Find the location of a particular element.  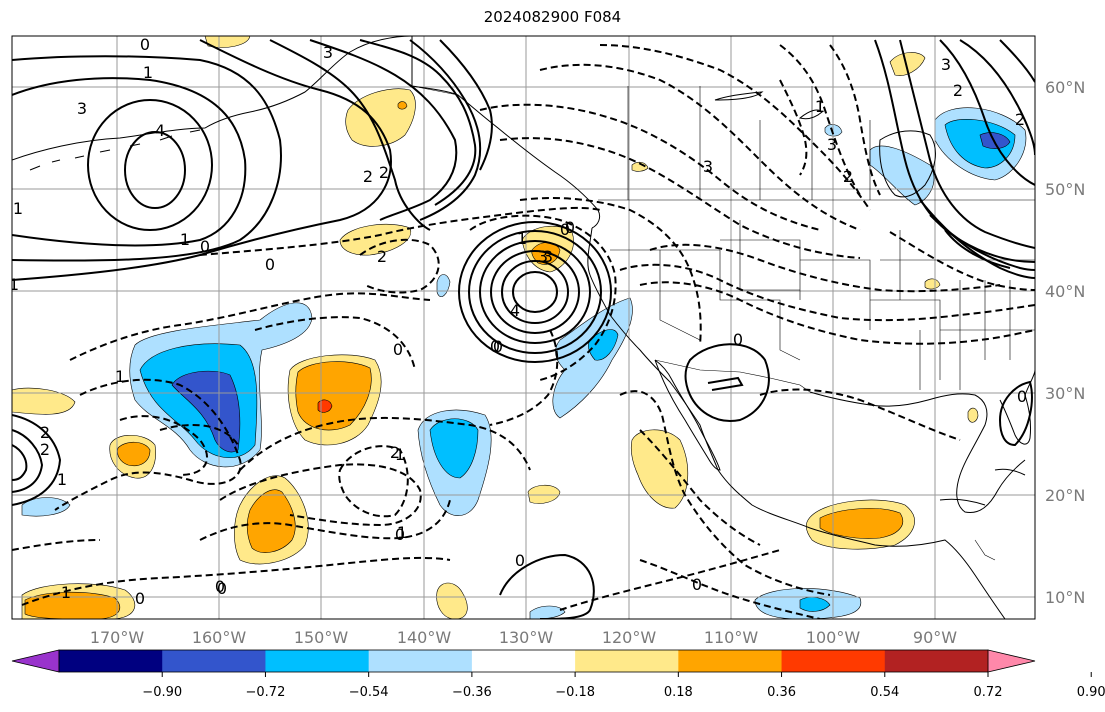

fill-pos-small-south-b is located at coordinates (452, 600).